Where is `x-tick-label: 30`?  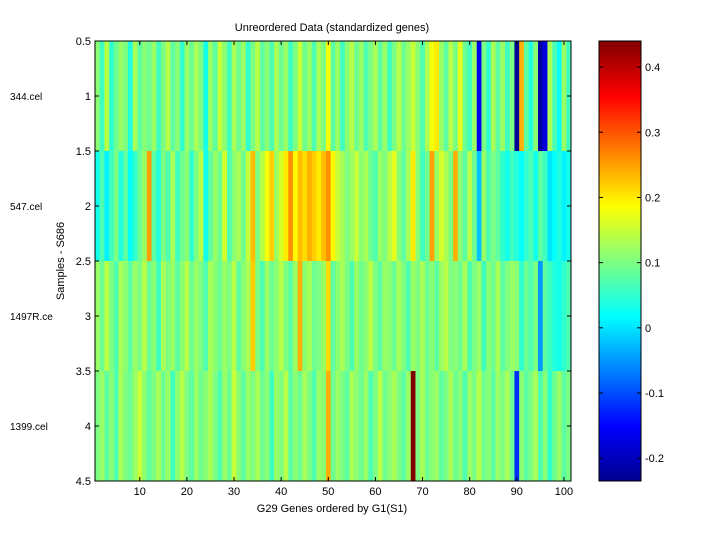 x-tick-label: 30 is located at coordinates (234, 492).